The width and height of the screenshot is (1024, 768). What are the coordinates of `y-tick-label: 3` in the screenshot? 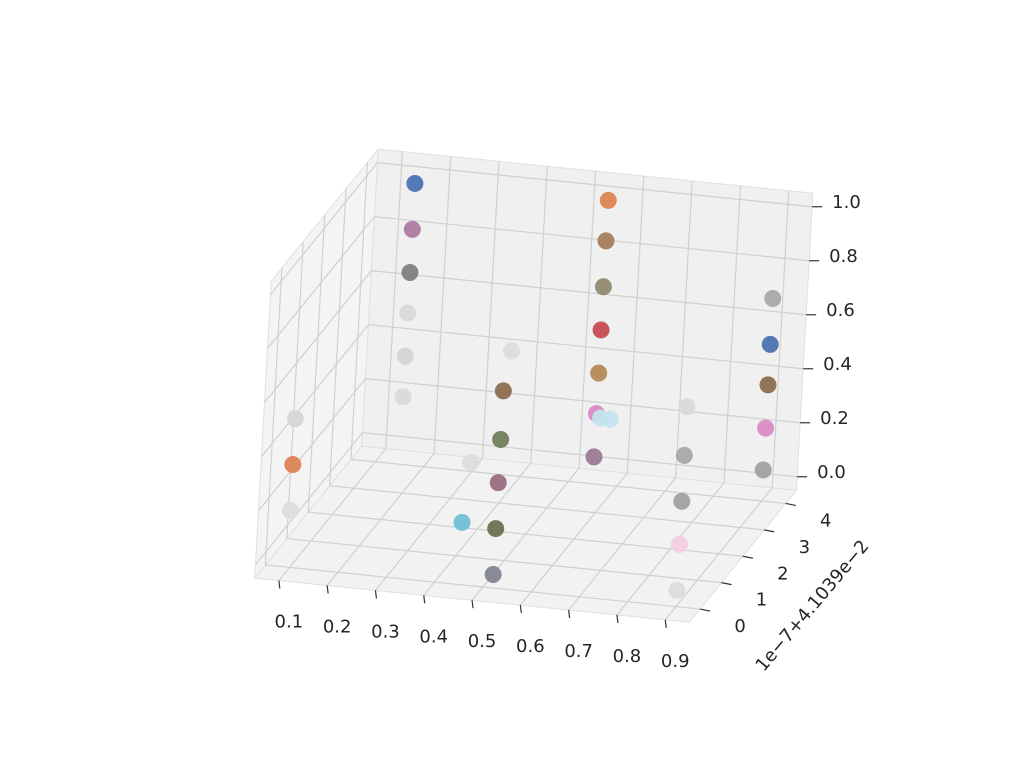 It's located at (804, 547).